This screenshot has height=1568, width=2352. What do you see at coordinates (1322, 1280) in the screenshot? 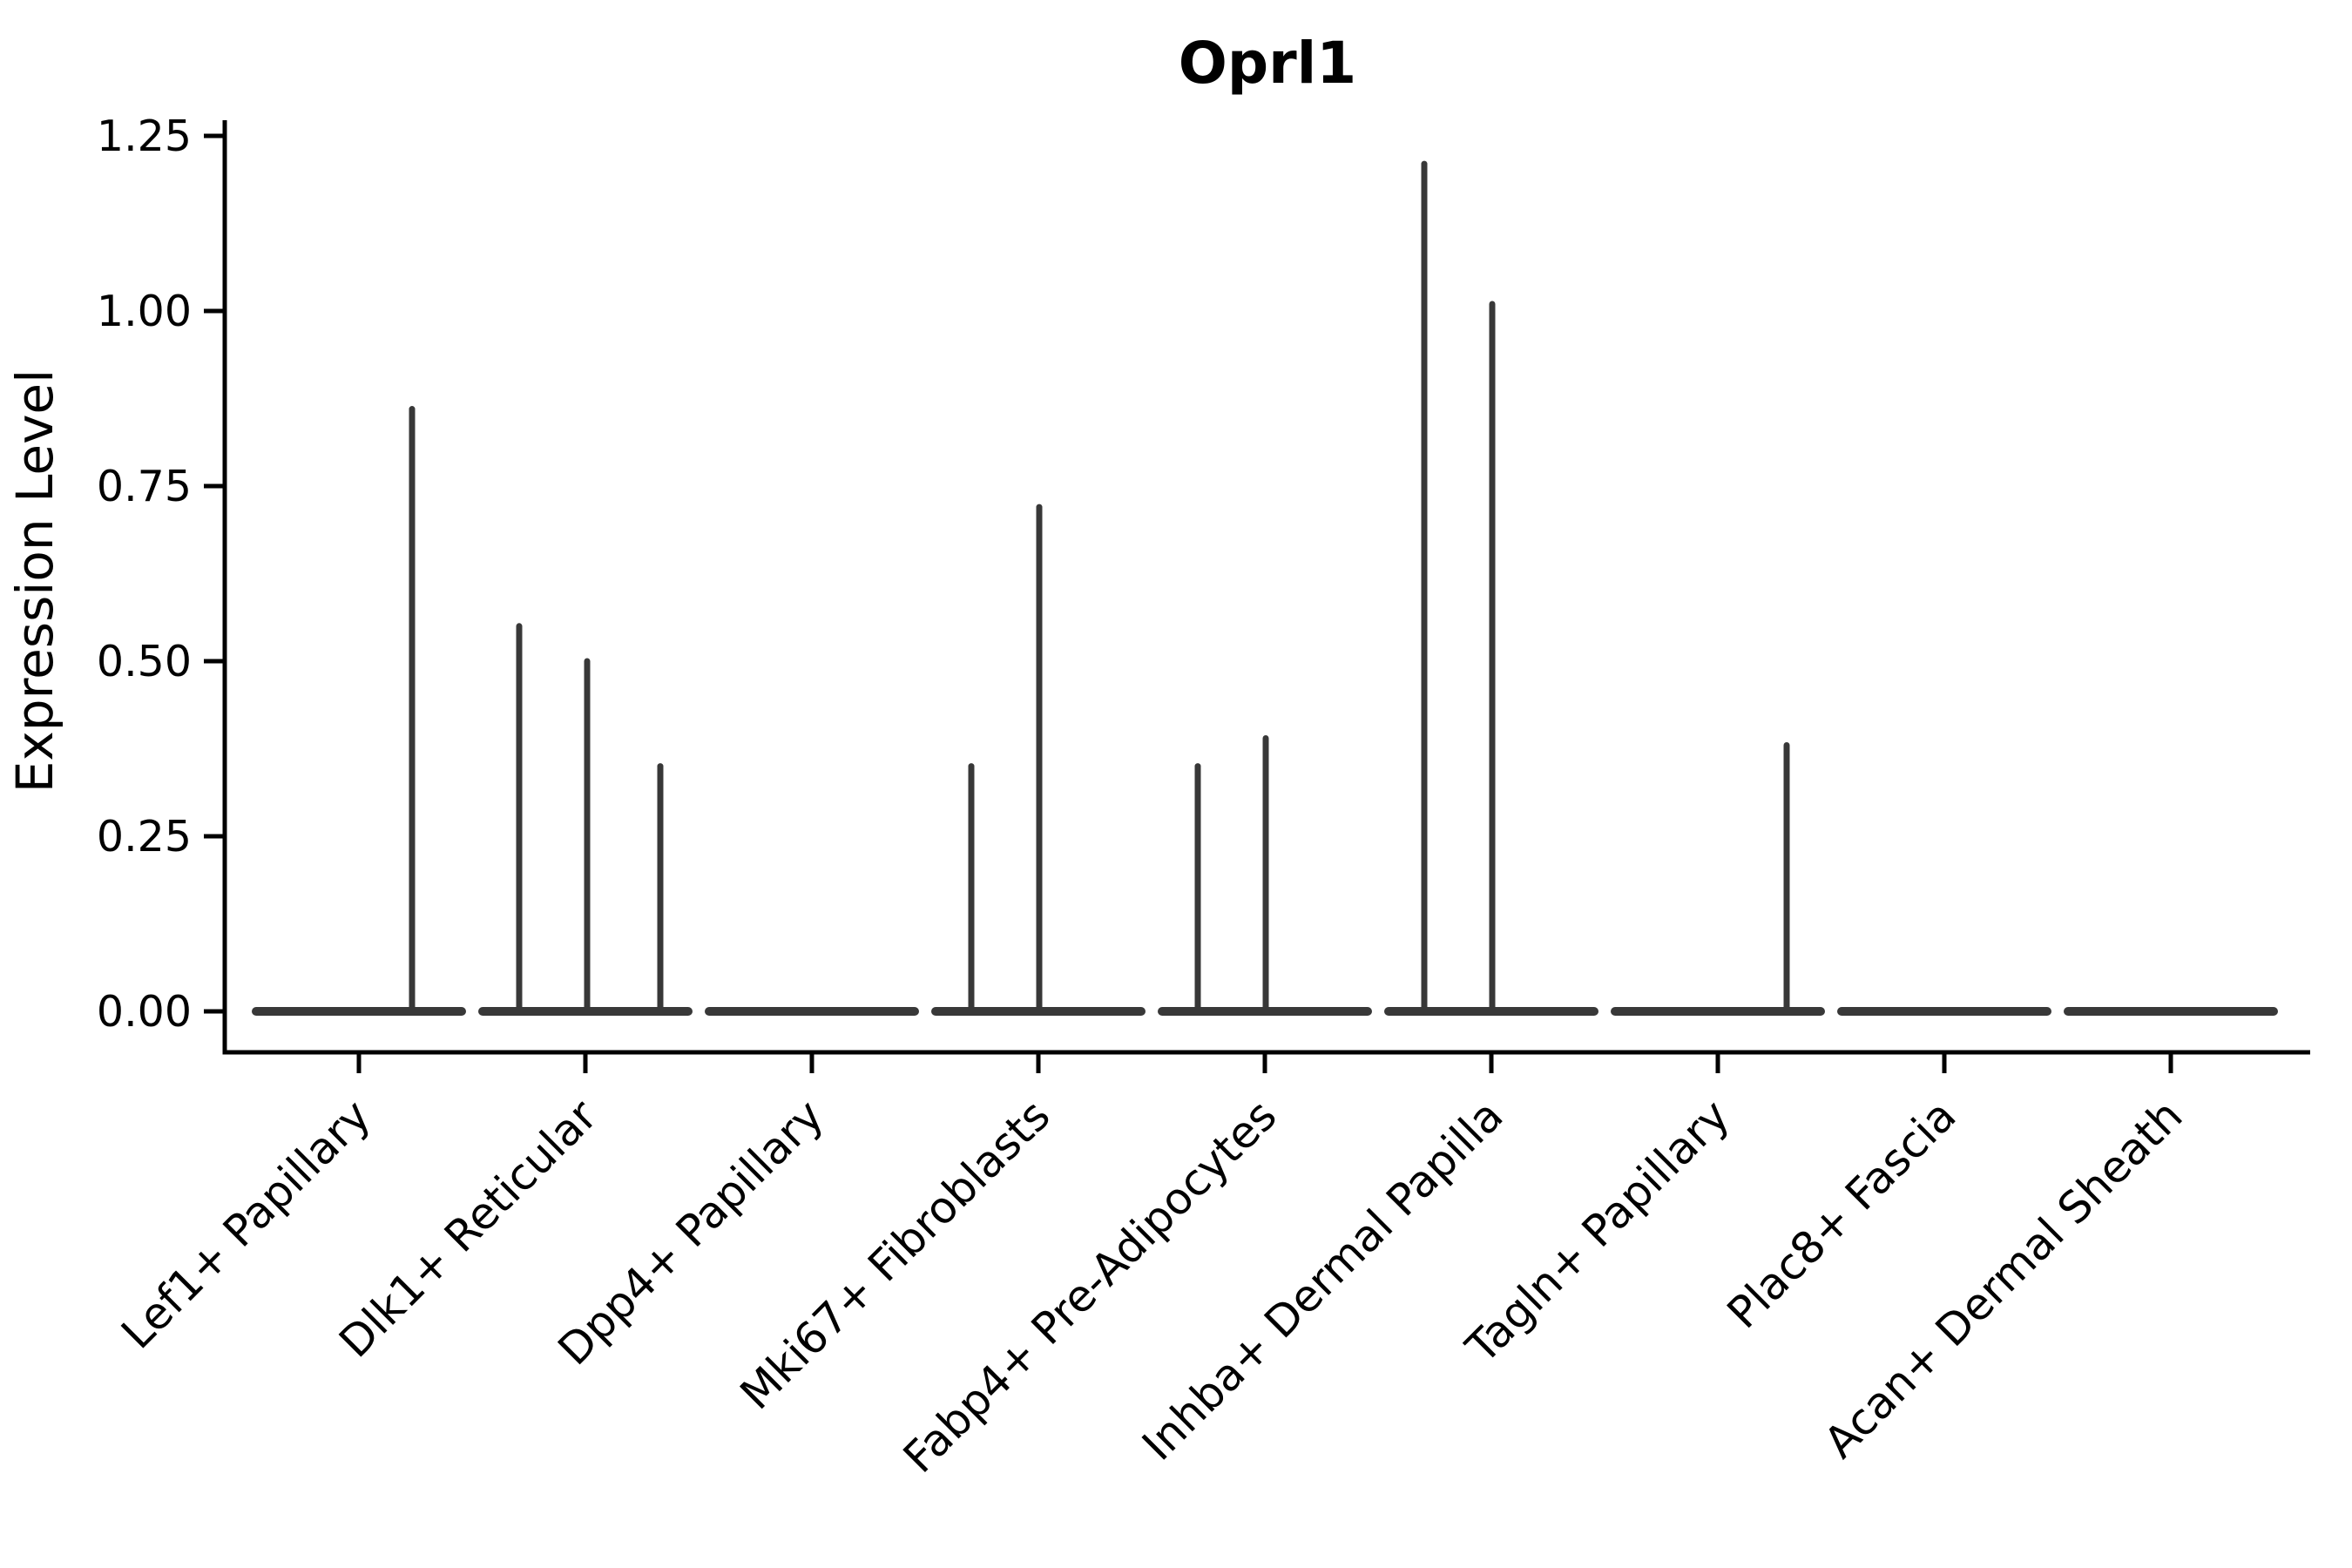
I see `x-category-label: Inhba+ Dermal Papilla` at bounding box center [1322, 1280].